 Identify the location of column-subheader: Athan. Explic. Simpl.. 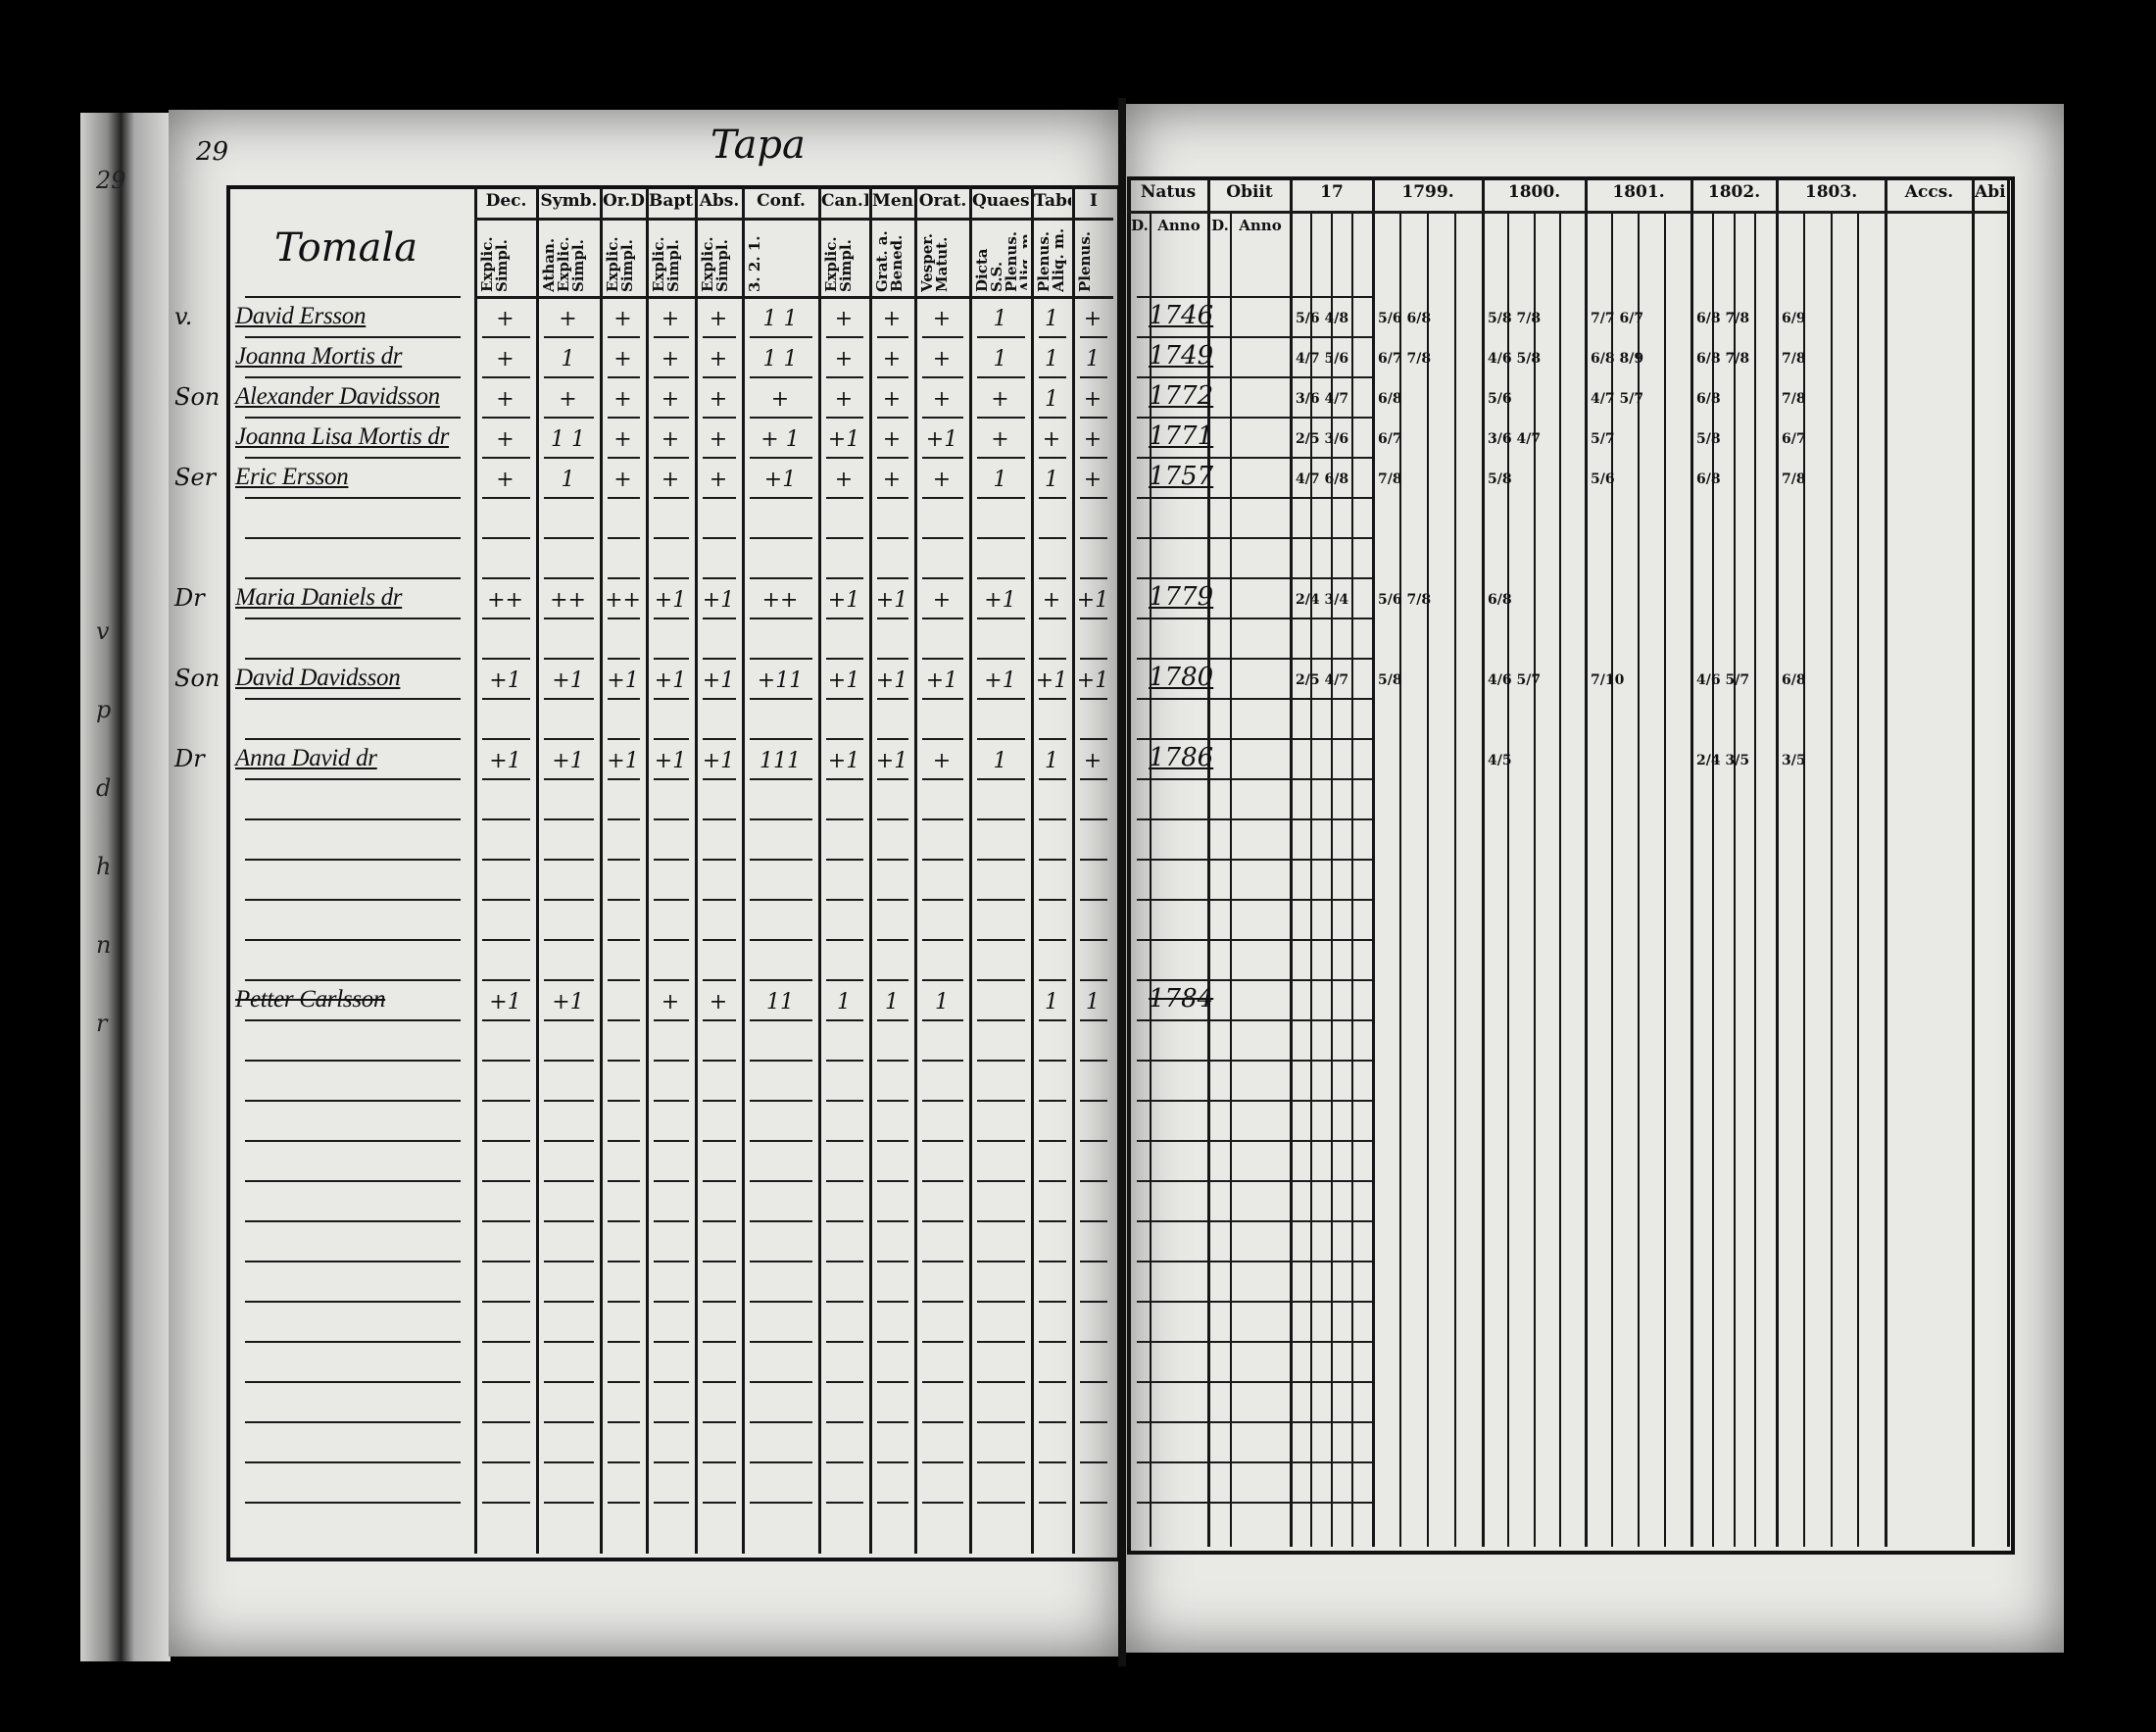
(564, 264).